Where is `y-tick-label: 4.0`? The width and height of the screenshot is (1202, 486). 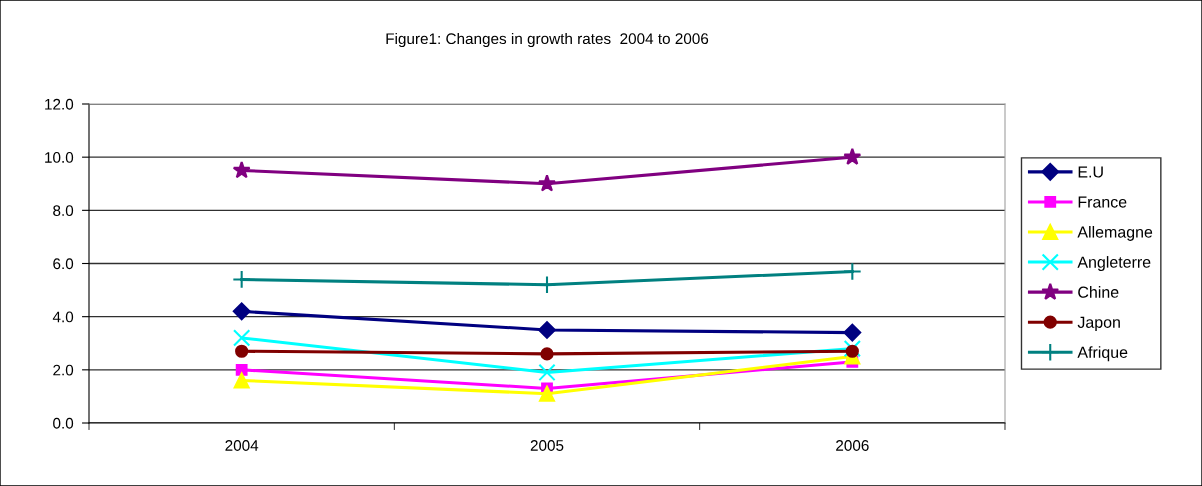
y-tick-label: 4.0 is located at coordinates (63, 317).